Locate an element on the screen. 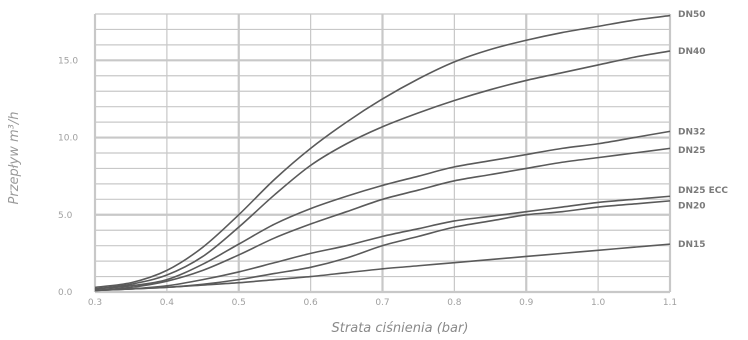 The width and height of the screenshot is (748, 340). series-label-dn20: DN20 is located at coordinates (692, 207).